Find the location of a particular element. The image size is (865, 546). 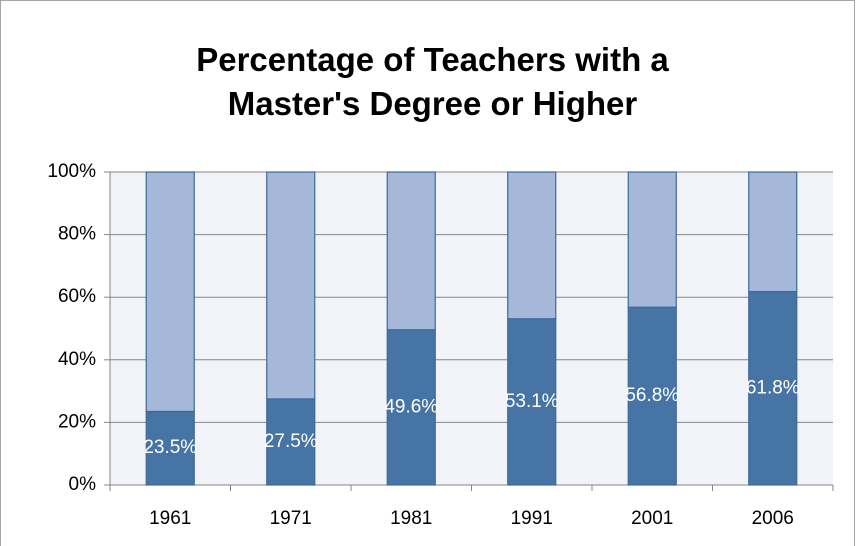

x-tick-label: 1961 is located at coordinates (170, 518).